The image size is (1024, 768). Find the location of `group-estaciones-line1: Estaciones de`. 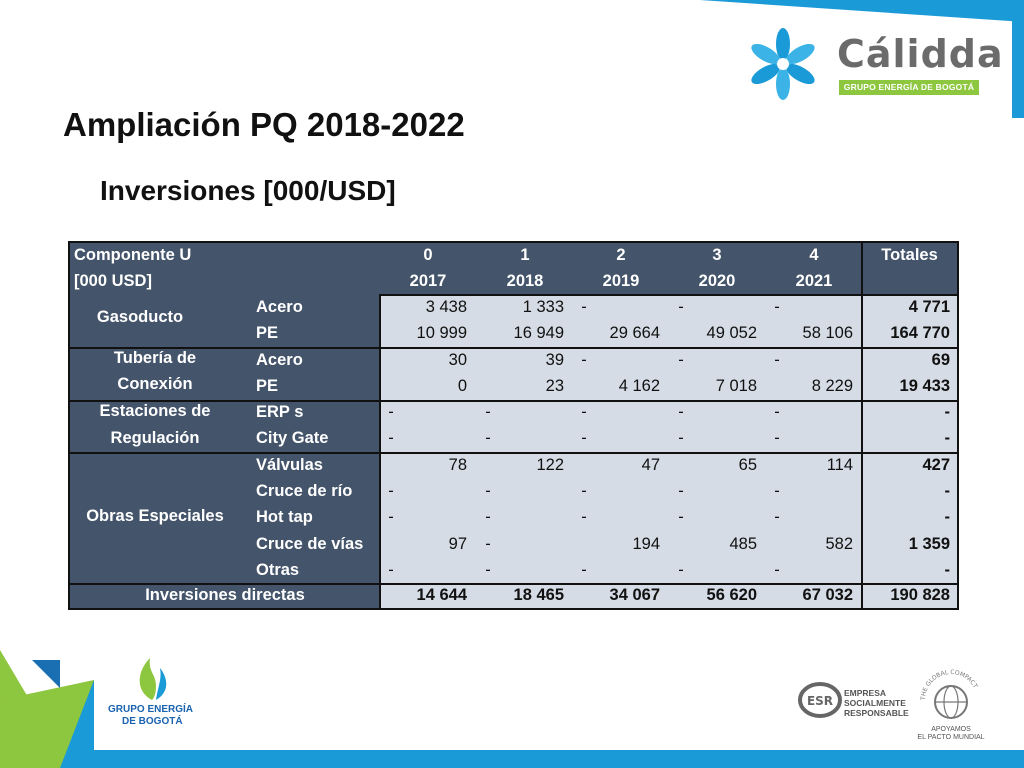

group-estaciones-line1: Estaciones de is located at coordinates (155, 411).